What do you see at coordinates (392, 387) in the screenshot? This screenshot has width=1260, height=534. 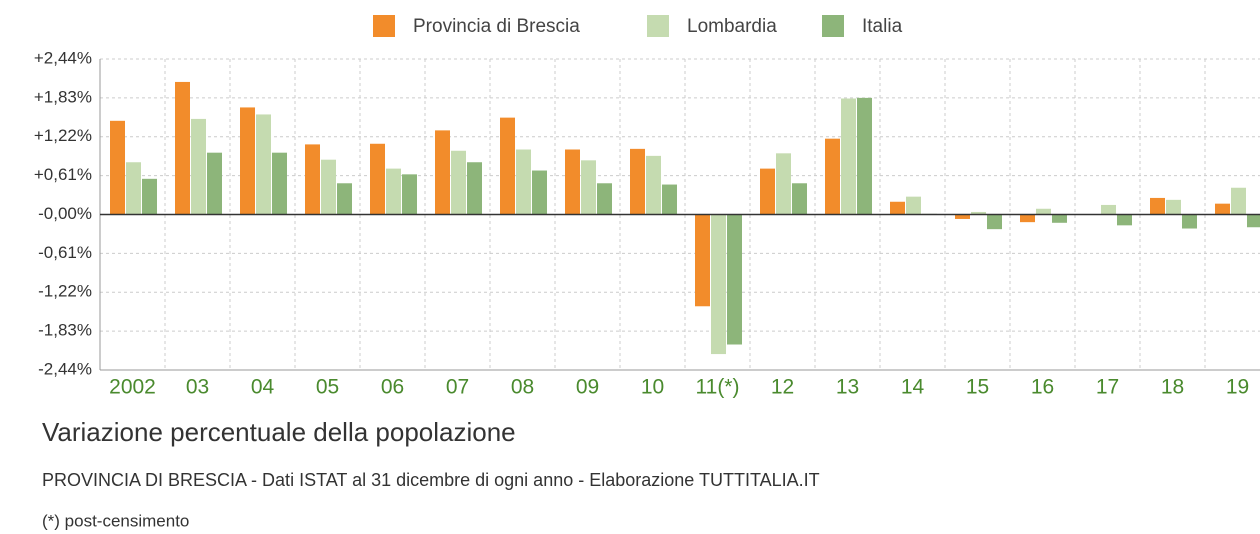 I see `x-tick-label: 06` at bounding box center [392, 387].